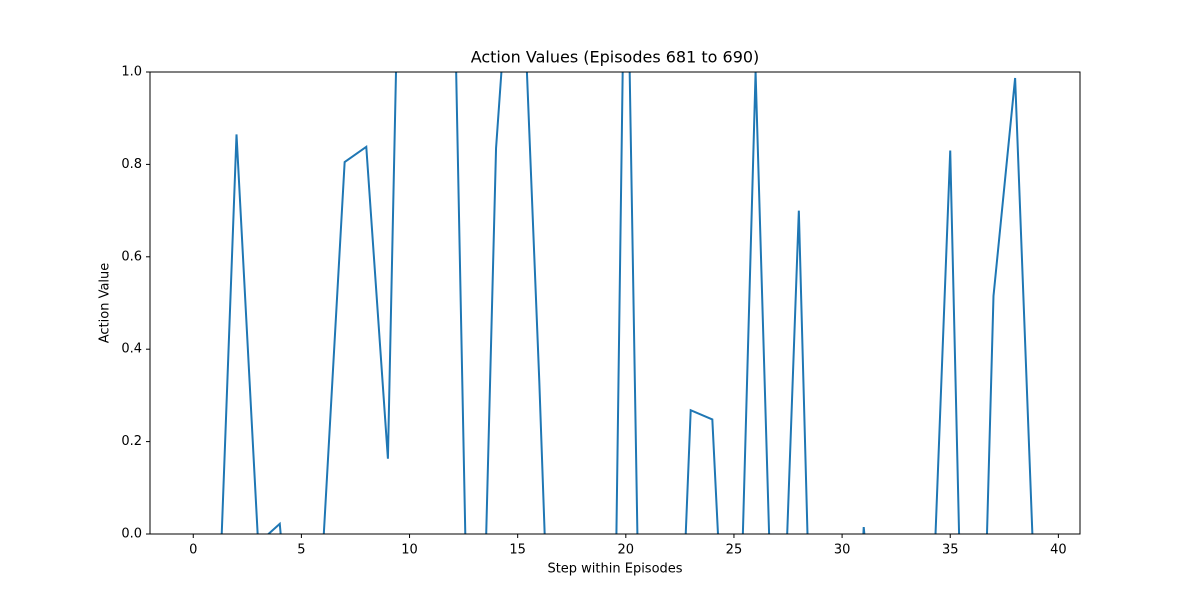  I want to click on x-tick-label: 20, so click(626, 550).